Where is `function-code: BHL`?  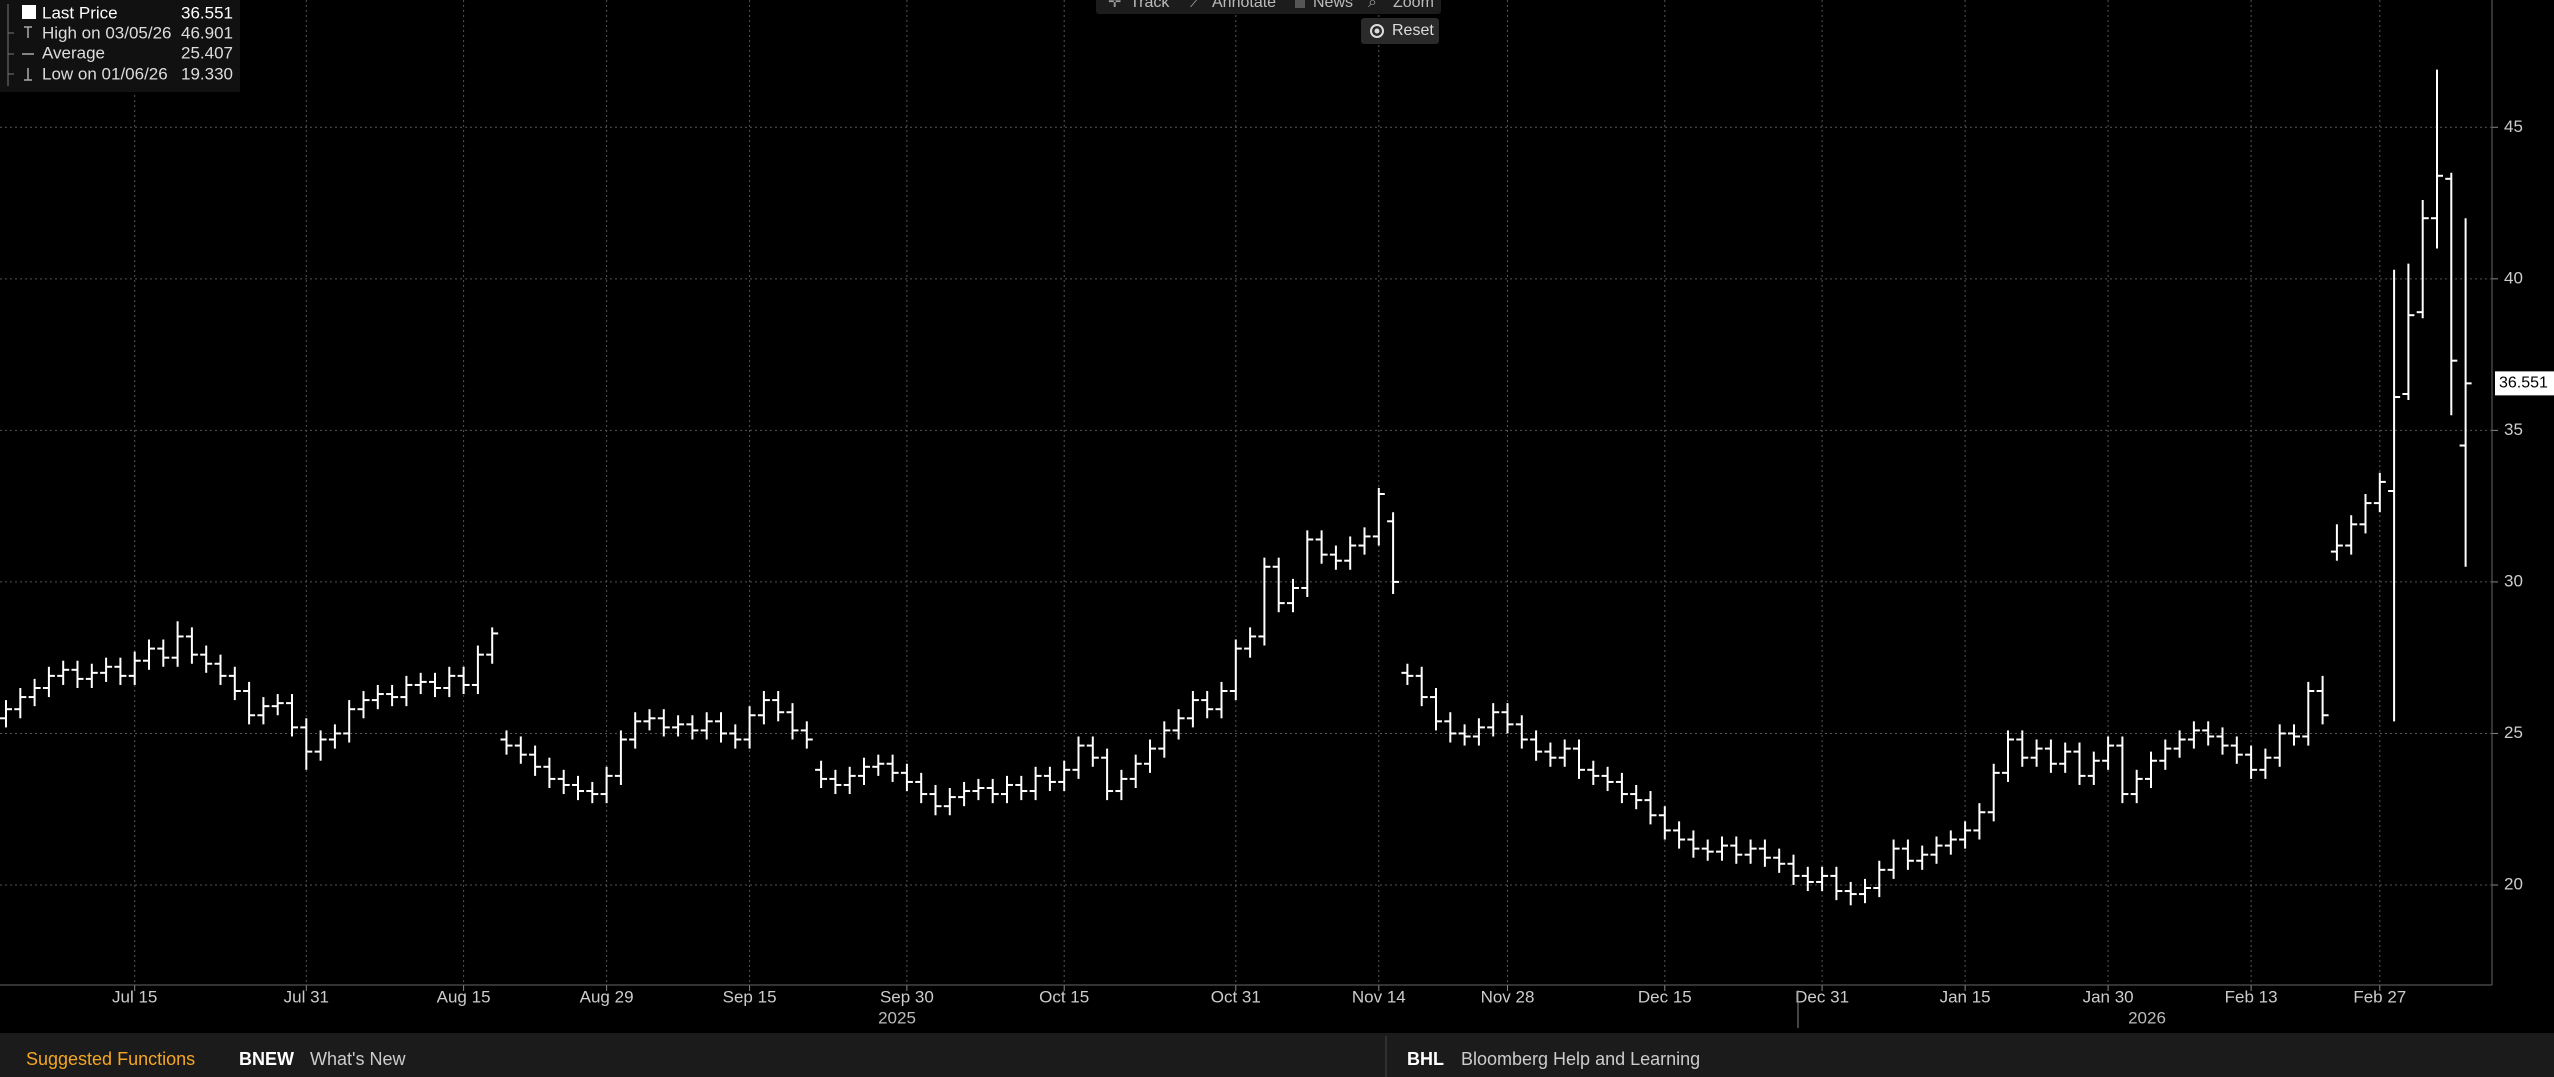
function-code: BHL is located at coordinates (1425, 1059).